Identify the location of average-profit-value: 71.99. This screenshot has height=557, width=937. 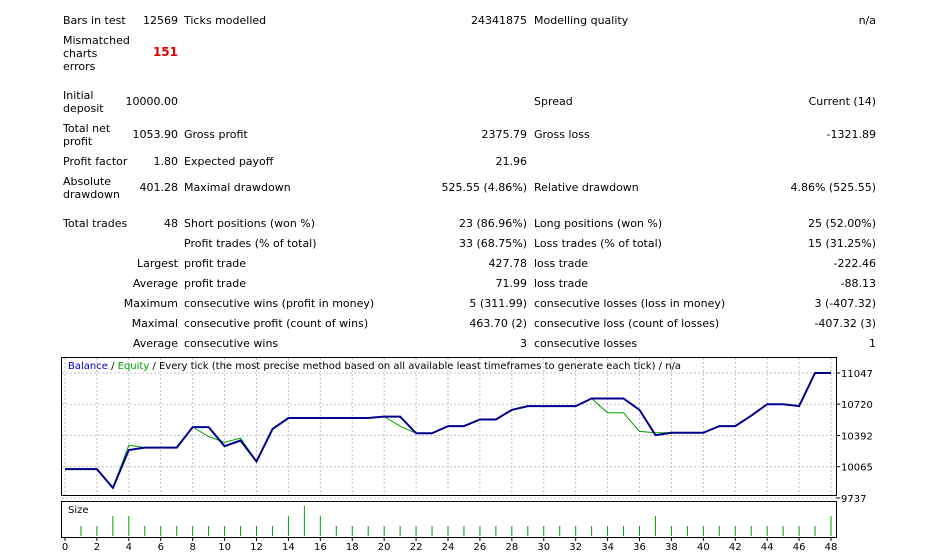
(511, 283).